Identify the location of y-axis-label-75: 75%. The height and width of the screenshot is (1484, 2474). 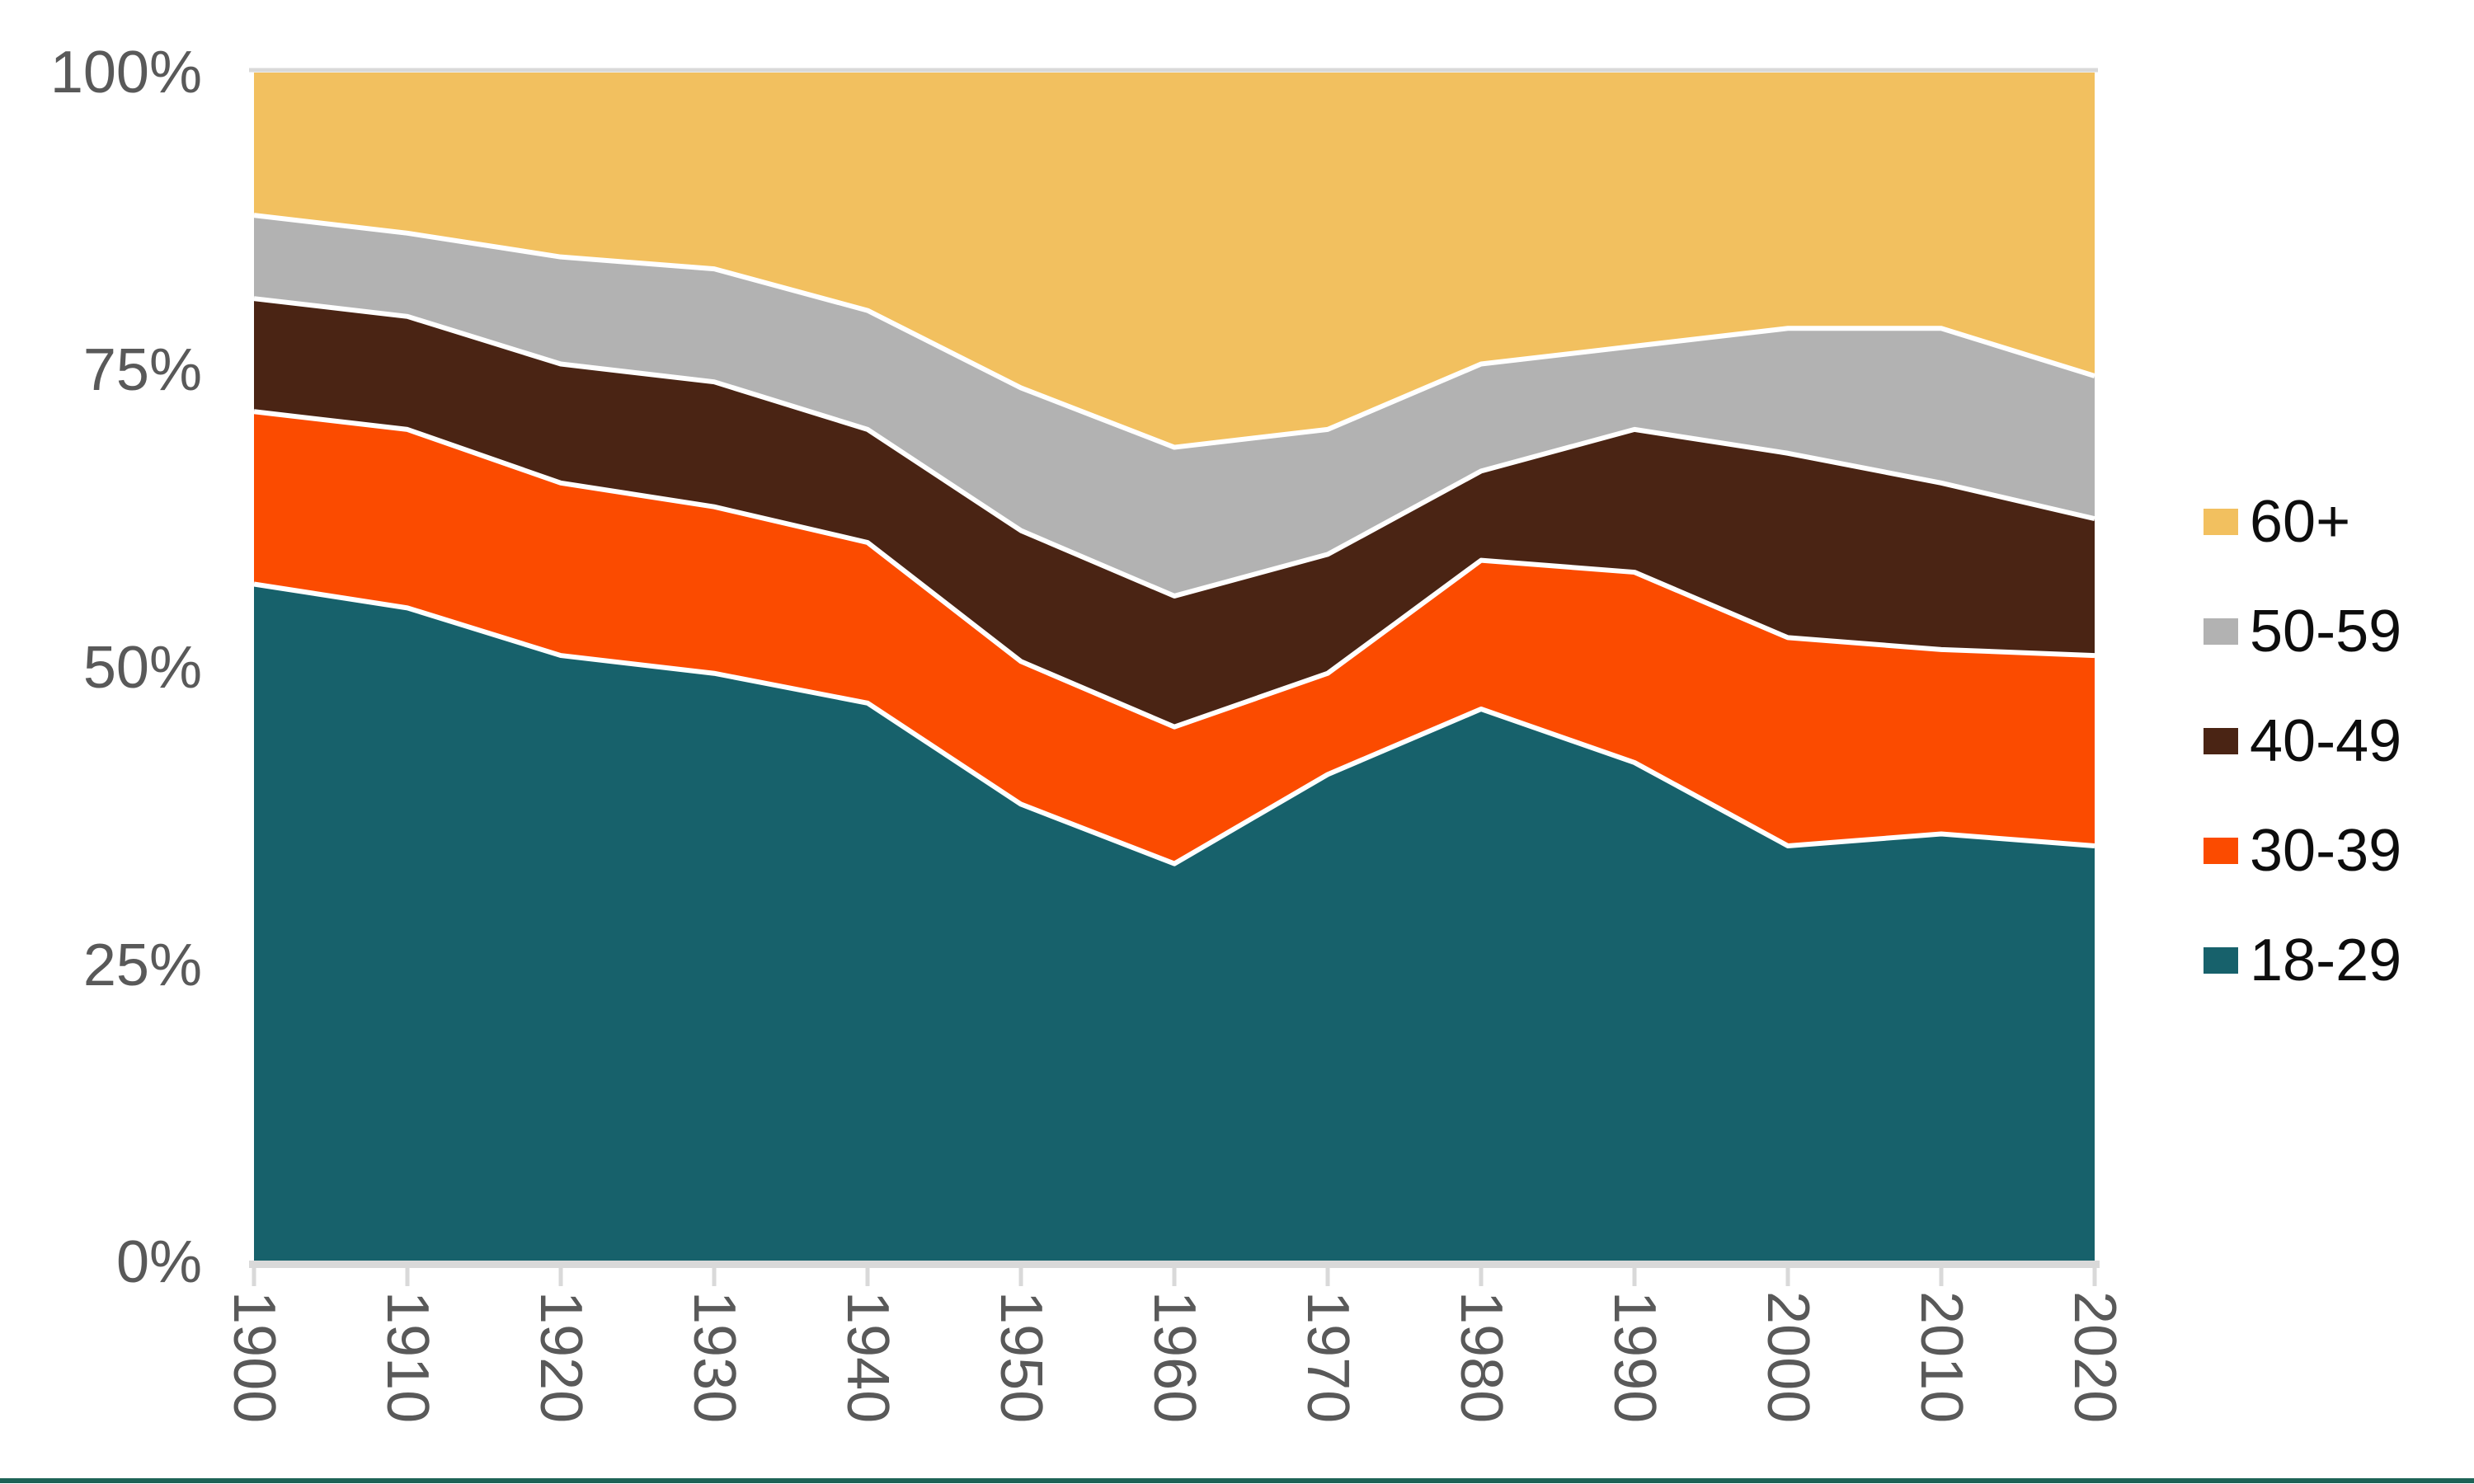
(142, 370).